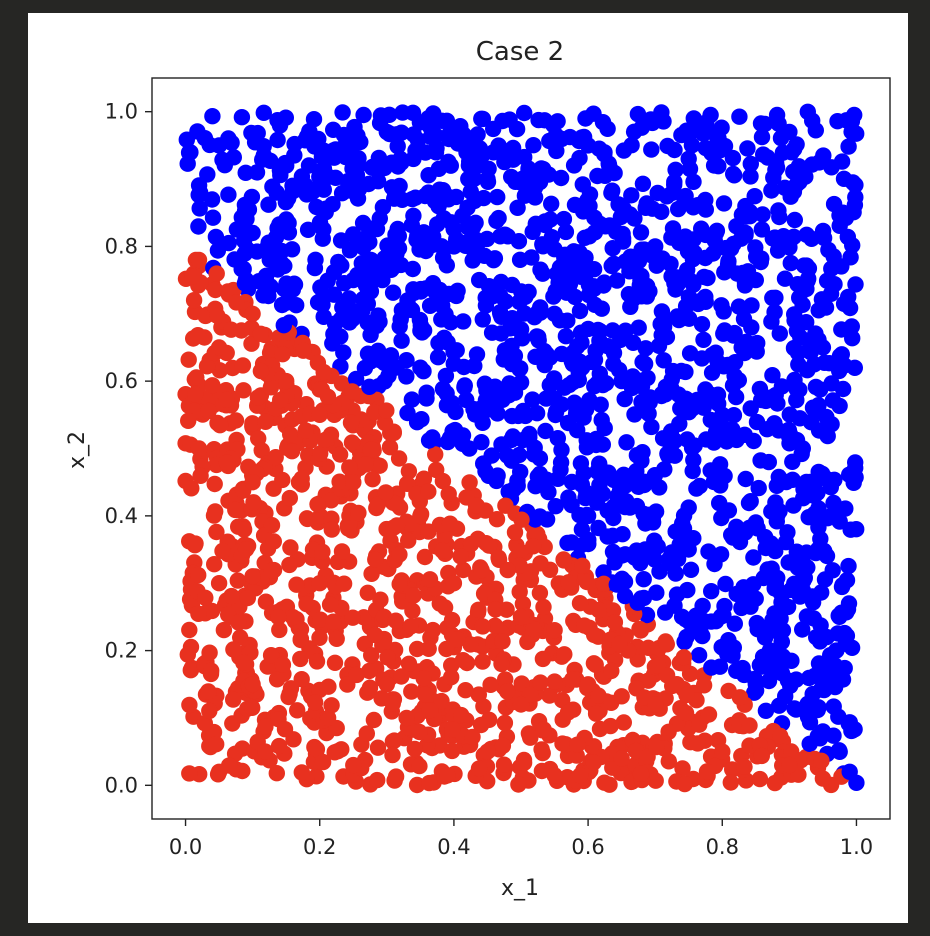 The image size is (930, 936). I want to click on y-tick-label: 0.2, so click(121, 651).